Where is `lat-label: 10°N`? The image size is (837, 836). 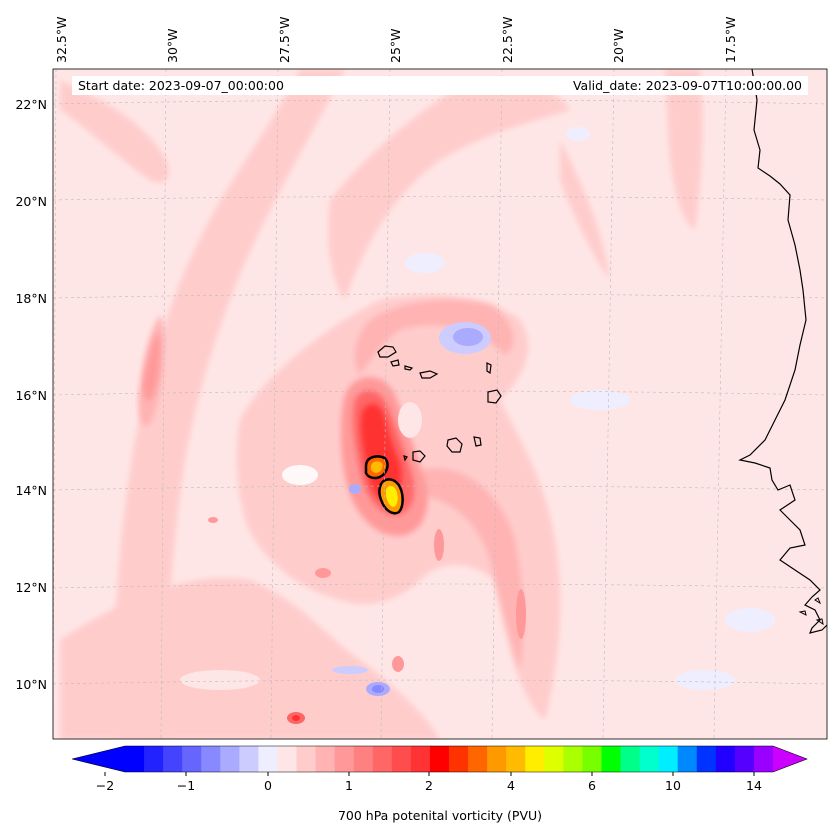 lat-label: 10°N is located at coordinates (31, 684).